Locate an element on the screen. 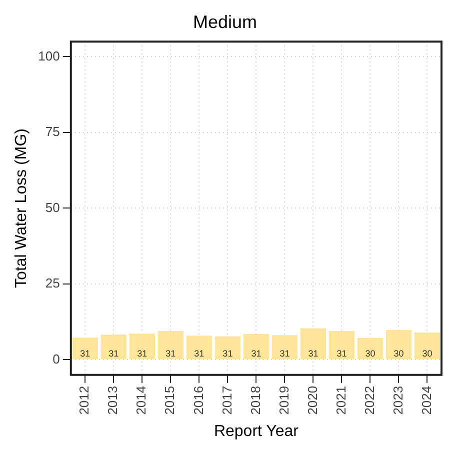  chart-title: Medium is located at coordinates (225, 22).